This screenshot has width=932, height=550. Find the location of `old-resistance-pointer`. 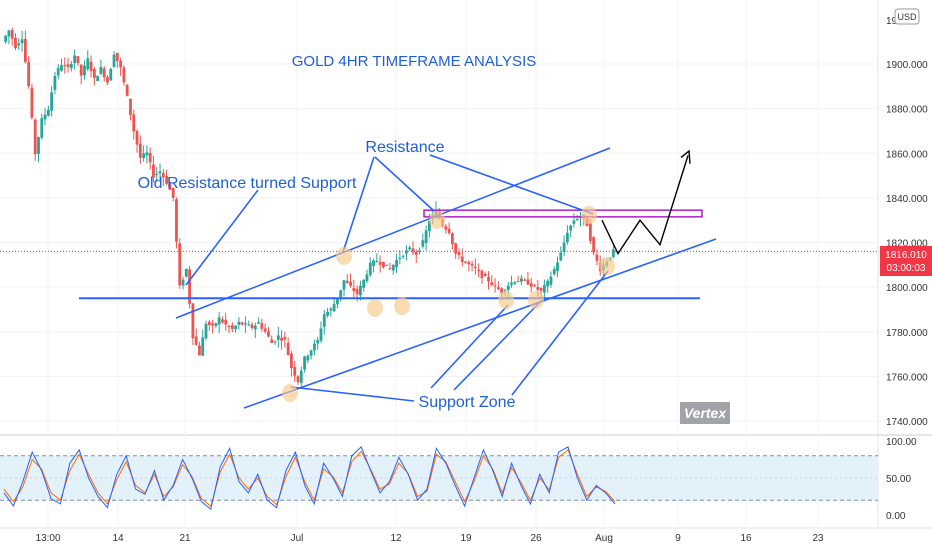

old-resistance-pointer is located at coordinates (222, 237).